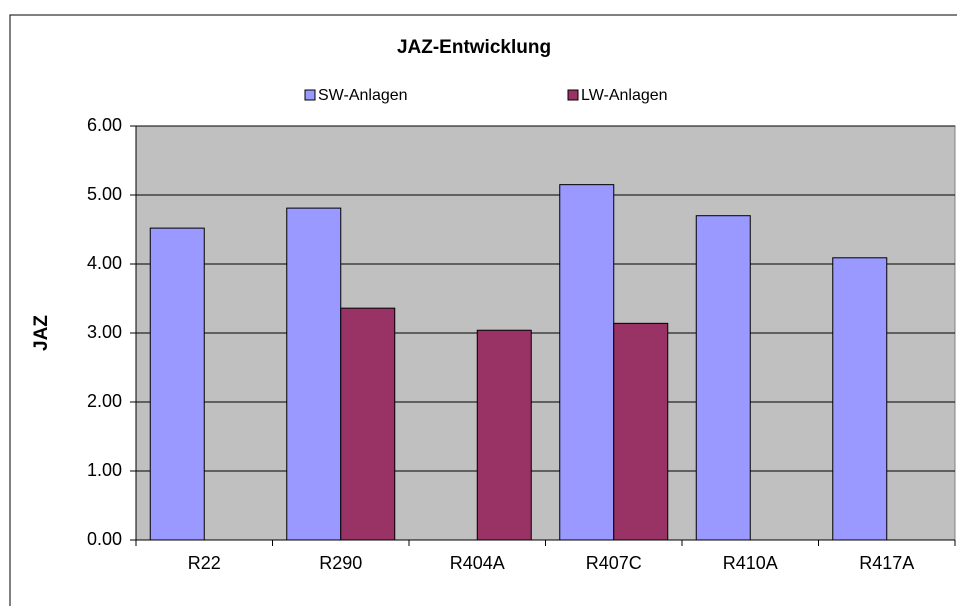 Image resolution: width=957 pixels, height=606 pixels. What do you see at coordinates (474, 47) in the screenshot?
I see `chart-title: JAZ-Entwicklung` at bounding box center [474, 47].